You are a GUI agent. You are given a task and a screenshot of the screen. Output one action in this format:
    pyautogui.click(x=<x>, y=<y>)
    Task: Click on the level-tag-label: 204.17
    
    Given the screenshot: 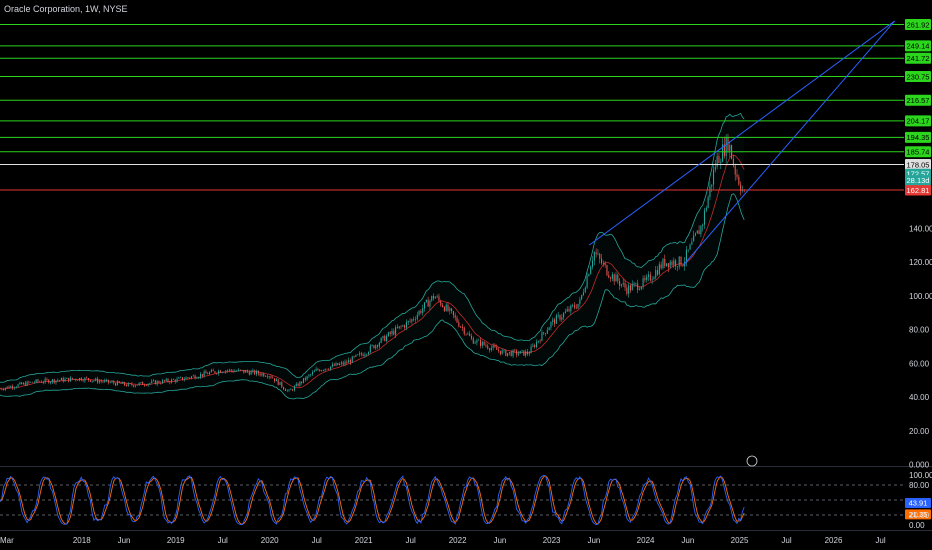 What is the action you would take?
    pyautogui.click(x=918, y=121)
    